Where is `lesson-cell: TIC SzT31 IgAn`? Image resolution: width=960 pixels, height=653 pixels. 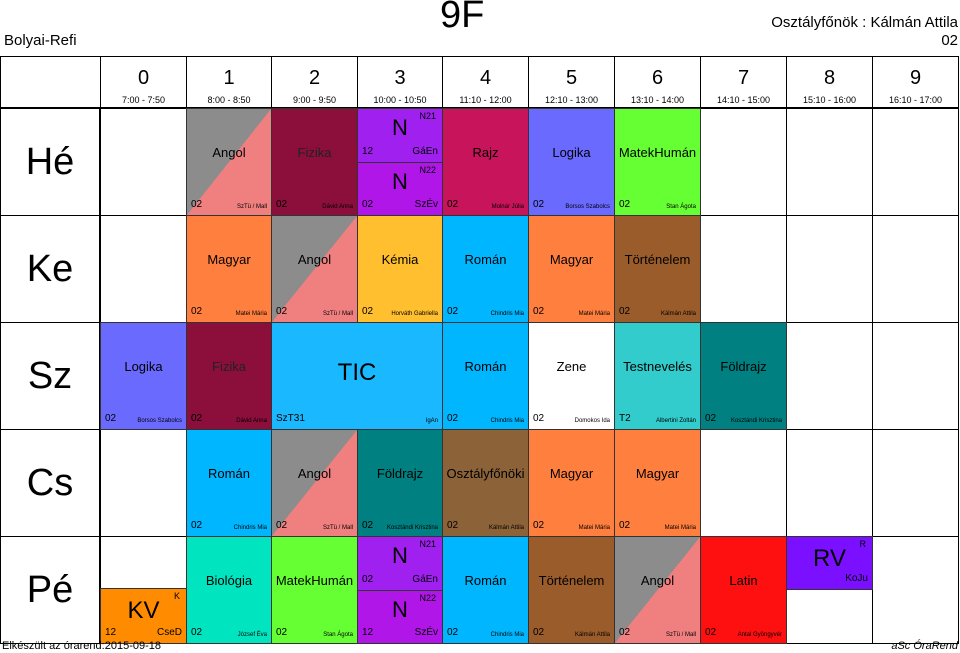
lesson-cell: TIC SzT31 IgAn is located at coordinates (357, 376).